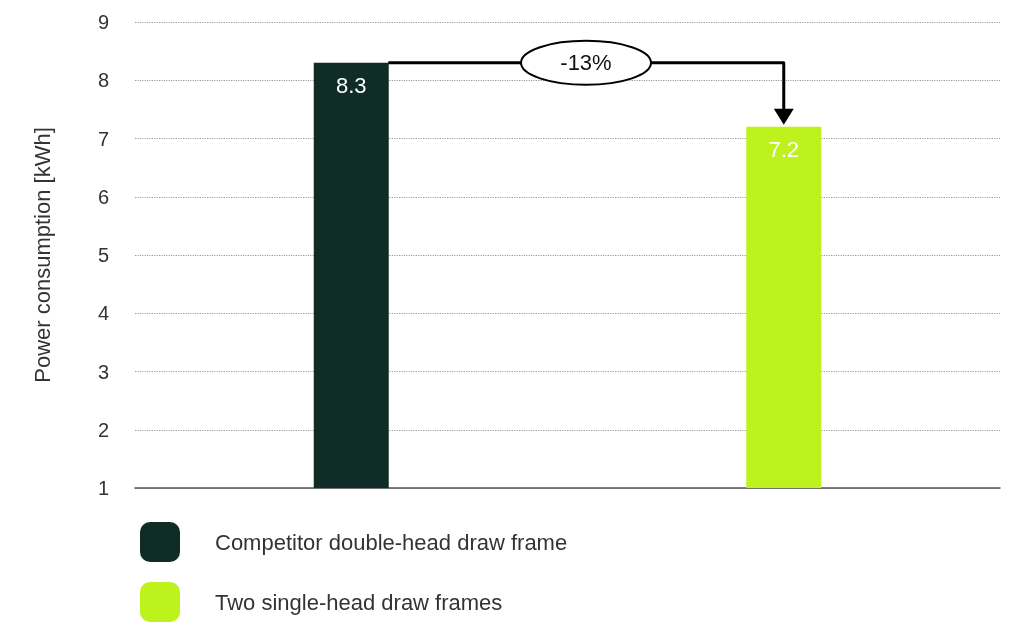 This screenshot has width=1017, height=639. I want to click on y-tick-label: 2, so click(103, 429).